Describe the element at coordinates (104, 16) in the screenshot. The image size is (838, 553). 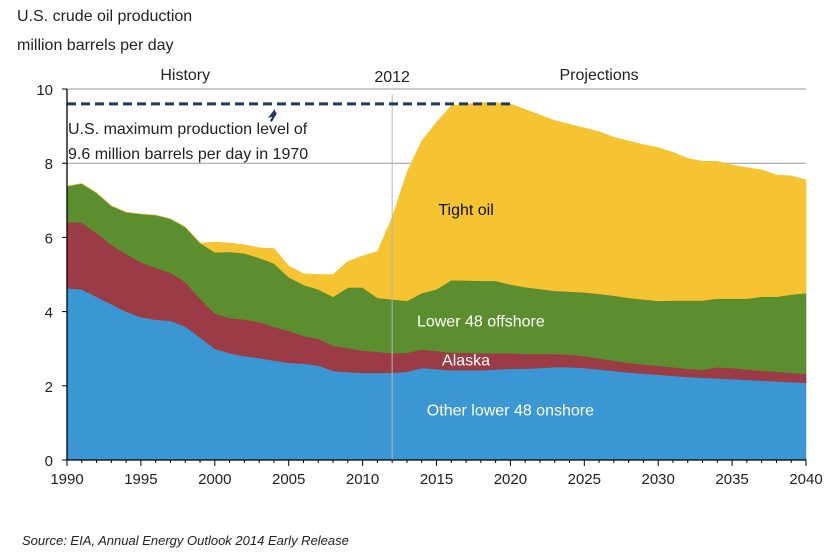
I see `chart-title-line-1: U.S. crude oil production` at that location.